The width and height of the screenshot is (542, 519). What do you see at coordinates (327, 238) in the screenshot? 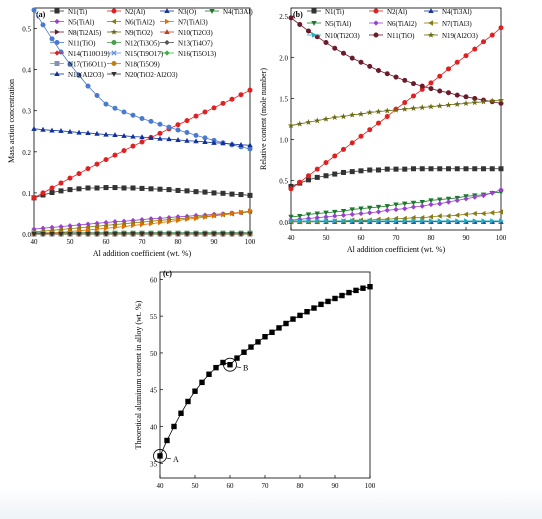
I see `x-tick-label: 50` at bounding box center [327, 238].